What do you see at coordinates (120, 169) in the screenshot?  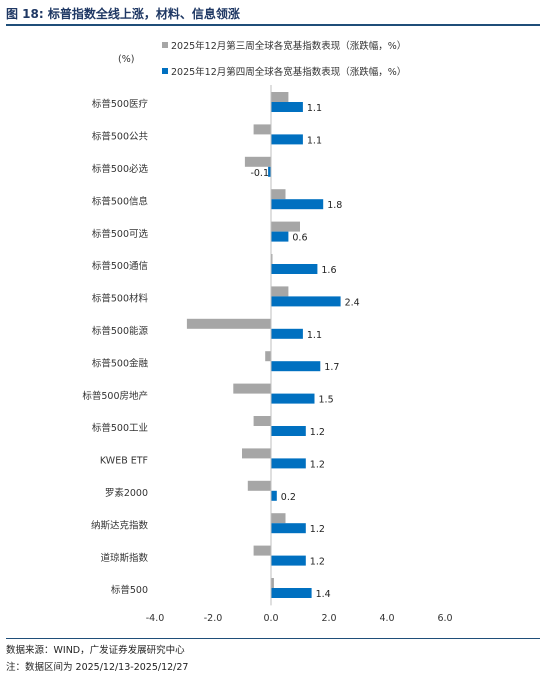 I see `category-label: 标普500必选` at bounding box center [120, 169].